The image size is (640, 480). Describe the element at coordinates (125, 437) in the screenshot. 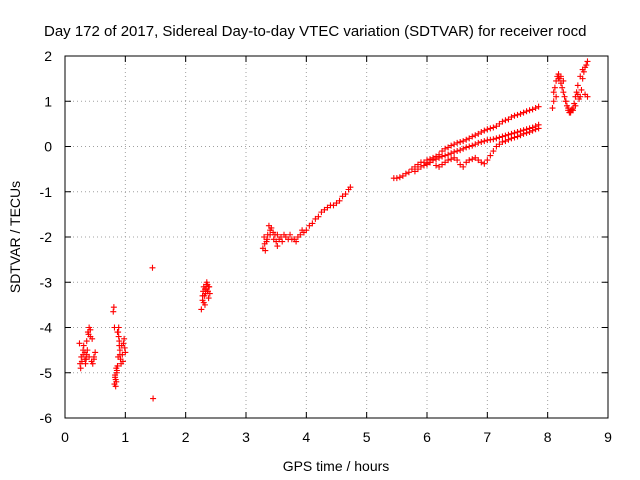

I see `x-tick-label: 1` at that location.